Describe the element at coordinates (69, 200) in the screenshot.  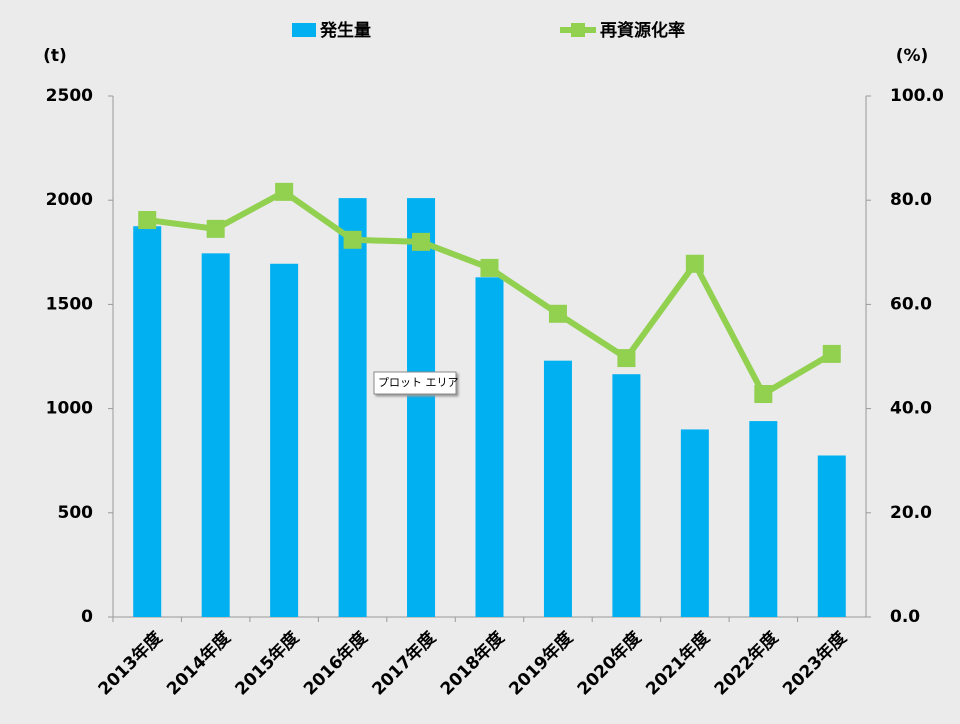
I see `y-tick-label: 2000` at that location.